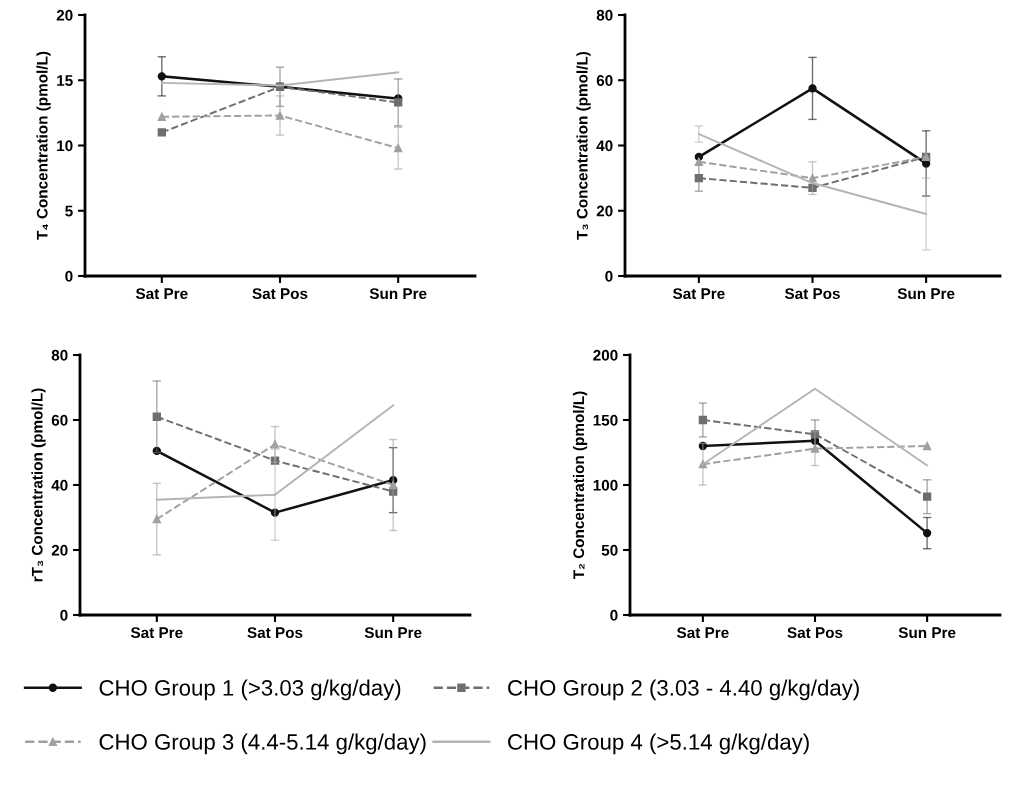 The width and height of the screenshot is (1021, 790). Describe the element at coordinates (605, 420) in the screenshot. I see `y-tick-label: 150` at that location.